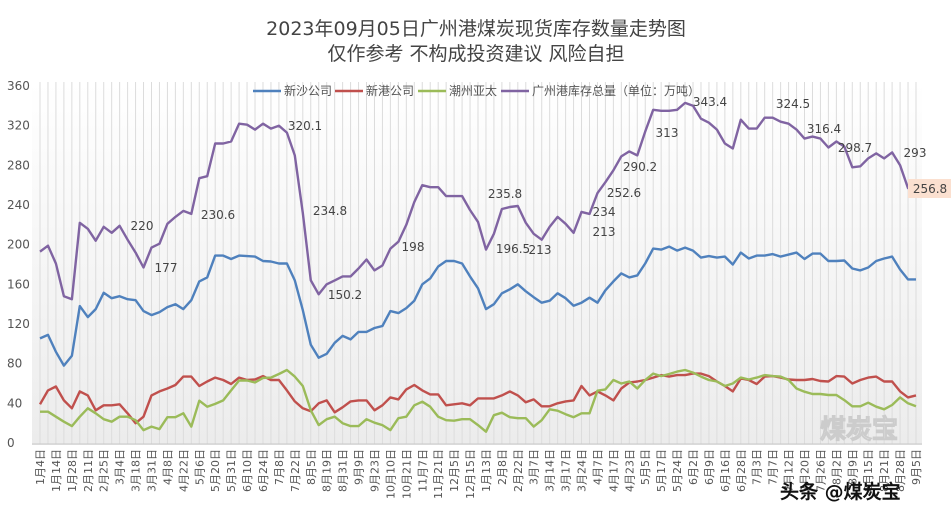 The height and width of the screenshot is (522, 951). Describe the element at coordinates (824, 129) in the screenshot. I see `data-label: 316.4` at that location.